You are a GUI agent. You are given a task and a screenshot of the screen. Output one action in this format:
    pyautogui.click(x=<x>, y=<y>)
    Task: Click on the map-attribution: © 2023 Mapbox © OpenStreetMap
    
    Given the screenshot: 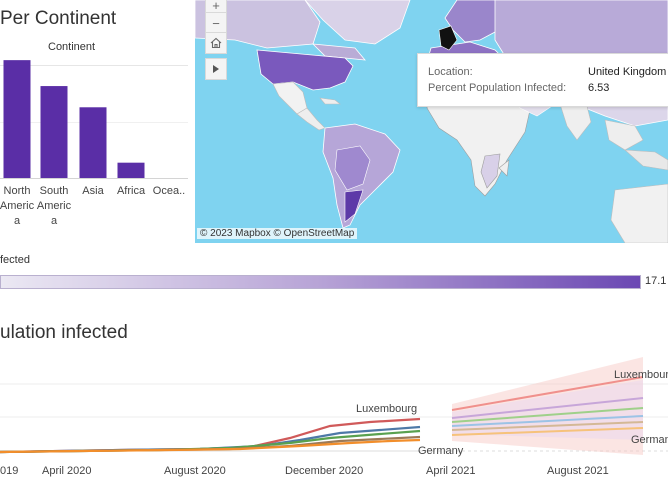 What is the action you would take?
    pyautogui.click(x=277, y=233)
    